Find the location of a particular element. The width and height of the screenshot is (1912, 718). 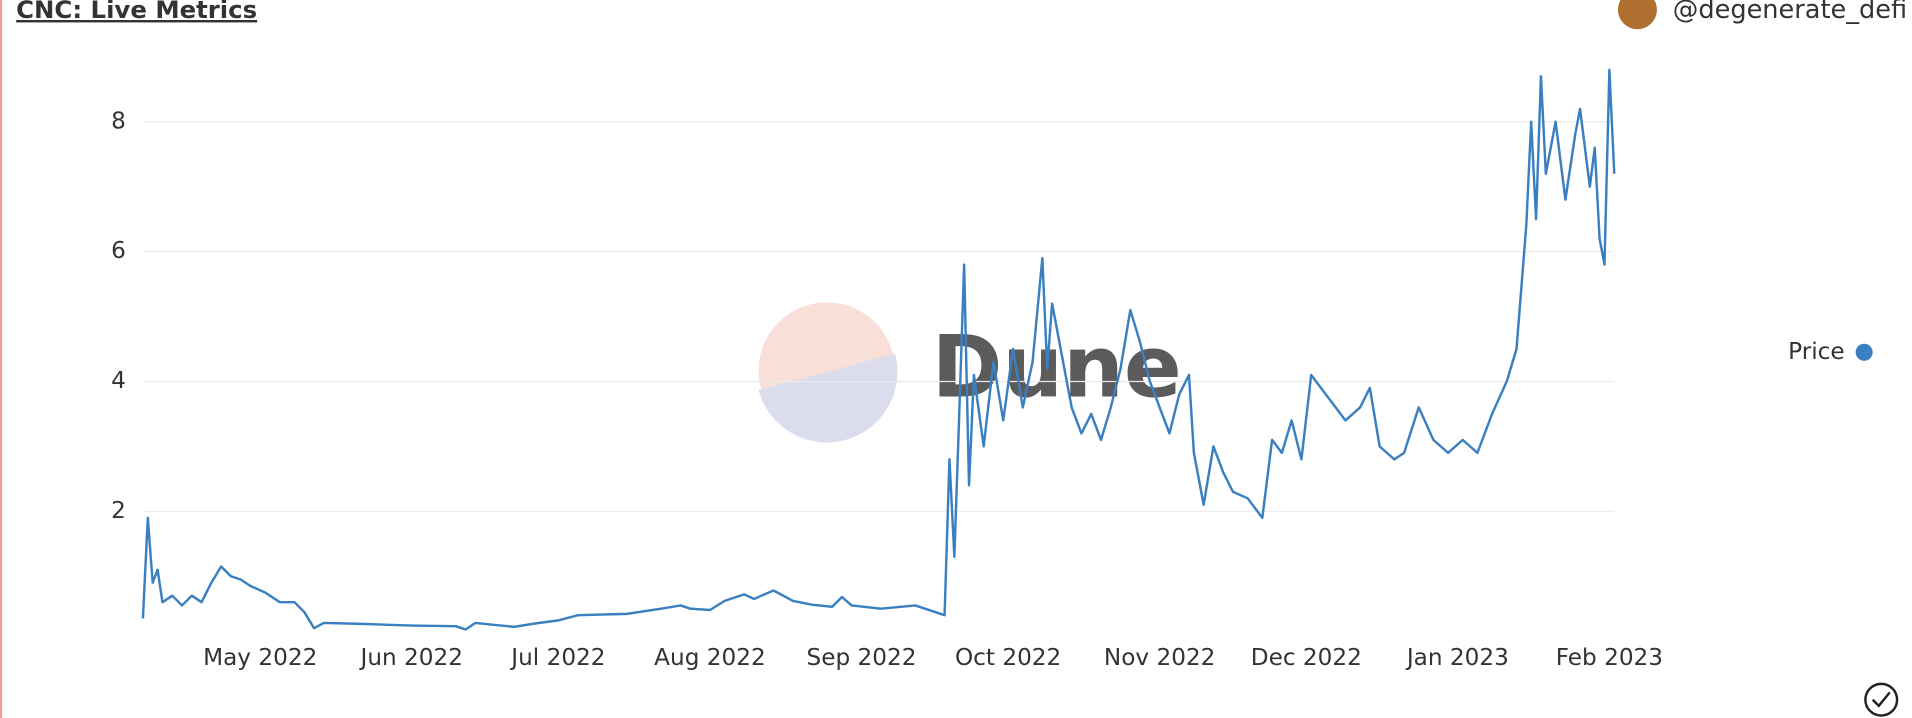

y-tick-label: 8 is located at coordinates (118, 121).